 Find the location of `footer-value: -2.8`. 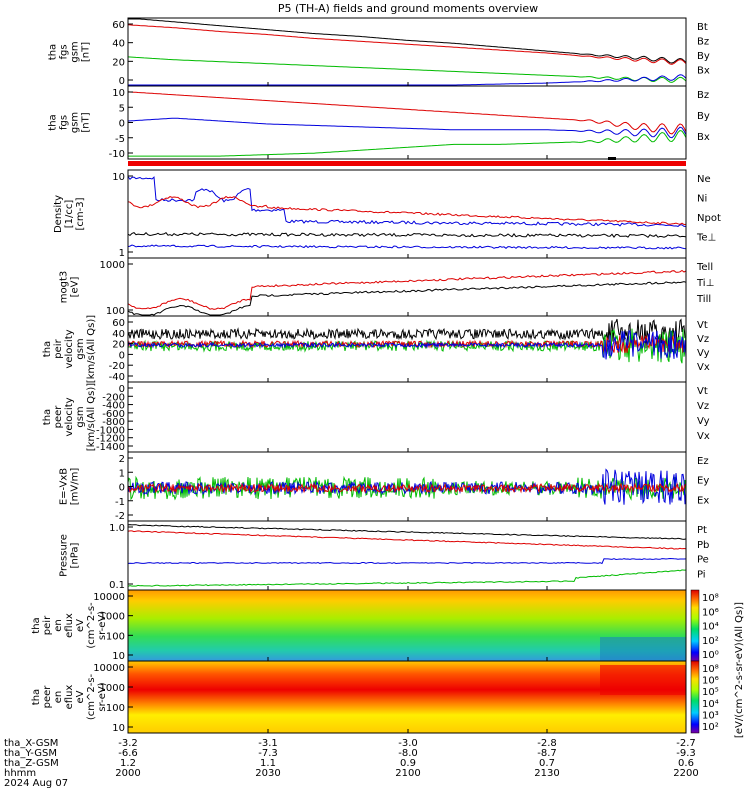

footer-value: -2.8 is located at coordinates (547, 743).